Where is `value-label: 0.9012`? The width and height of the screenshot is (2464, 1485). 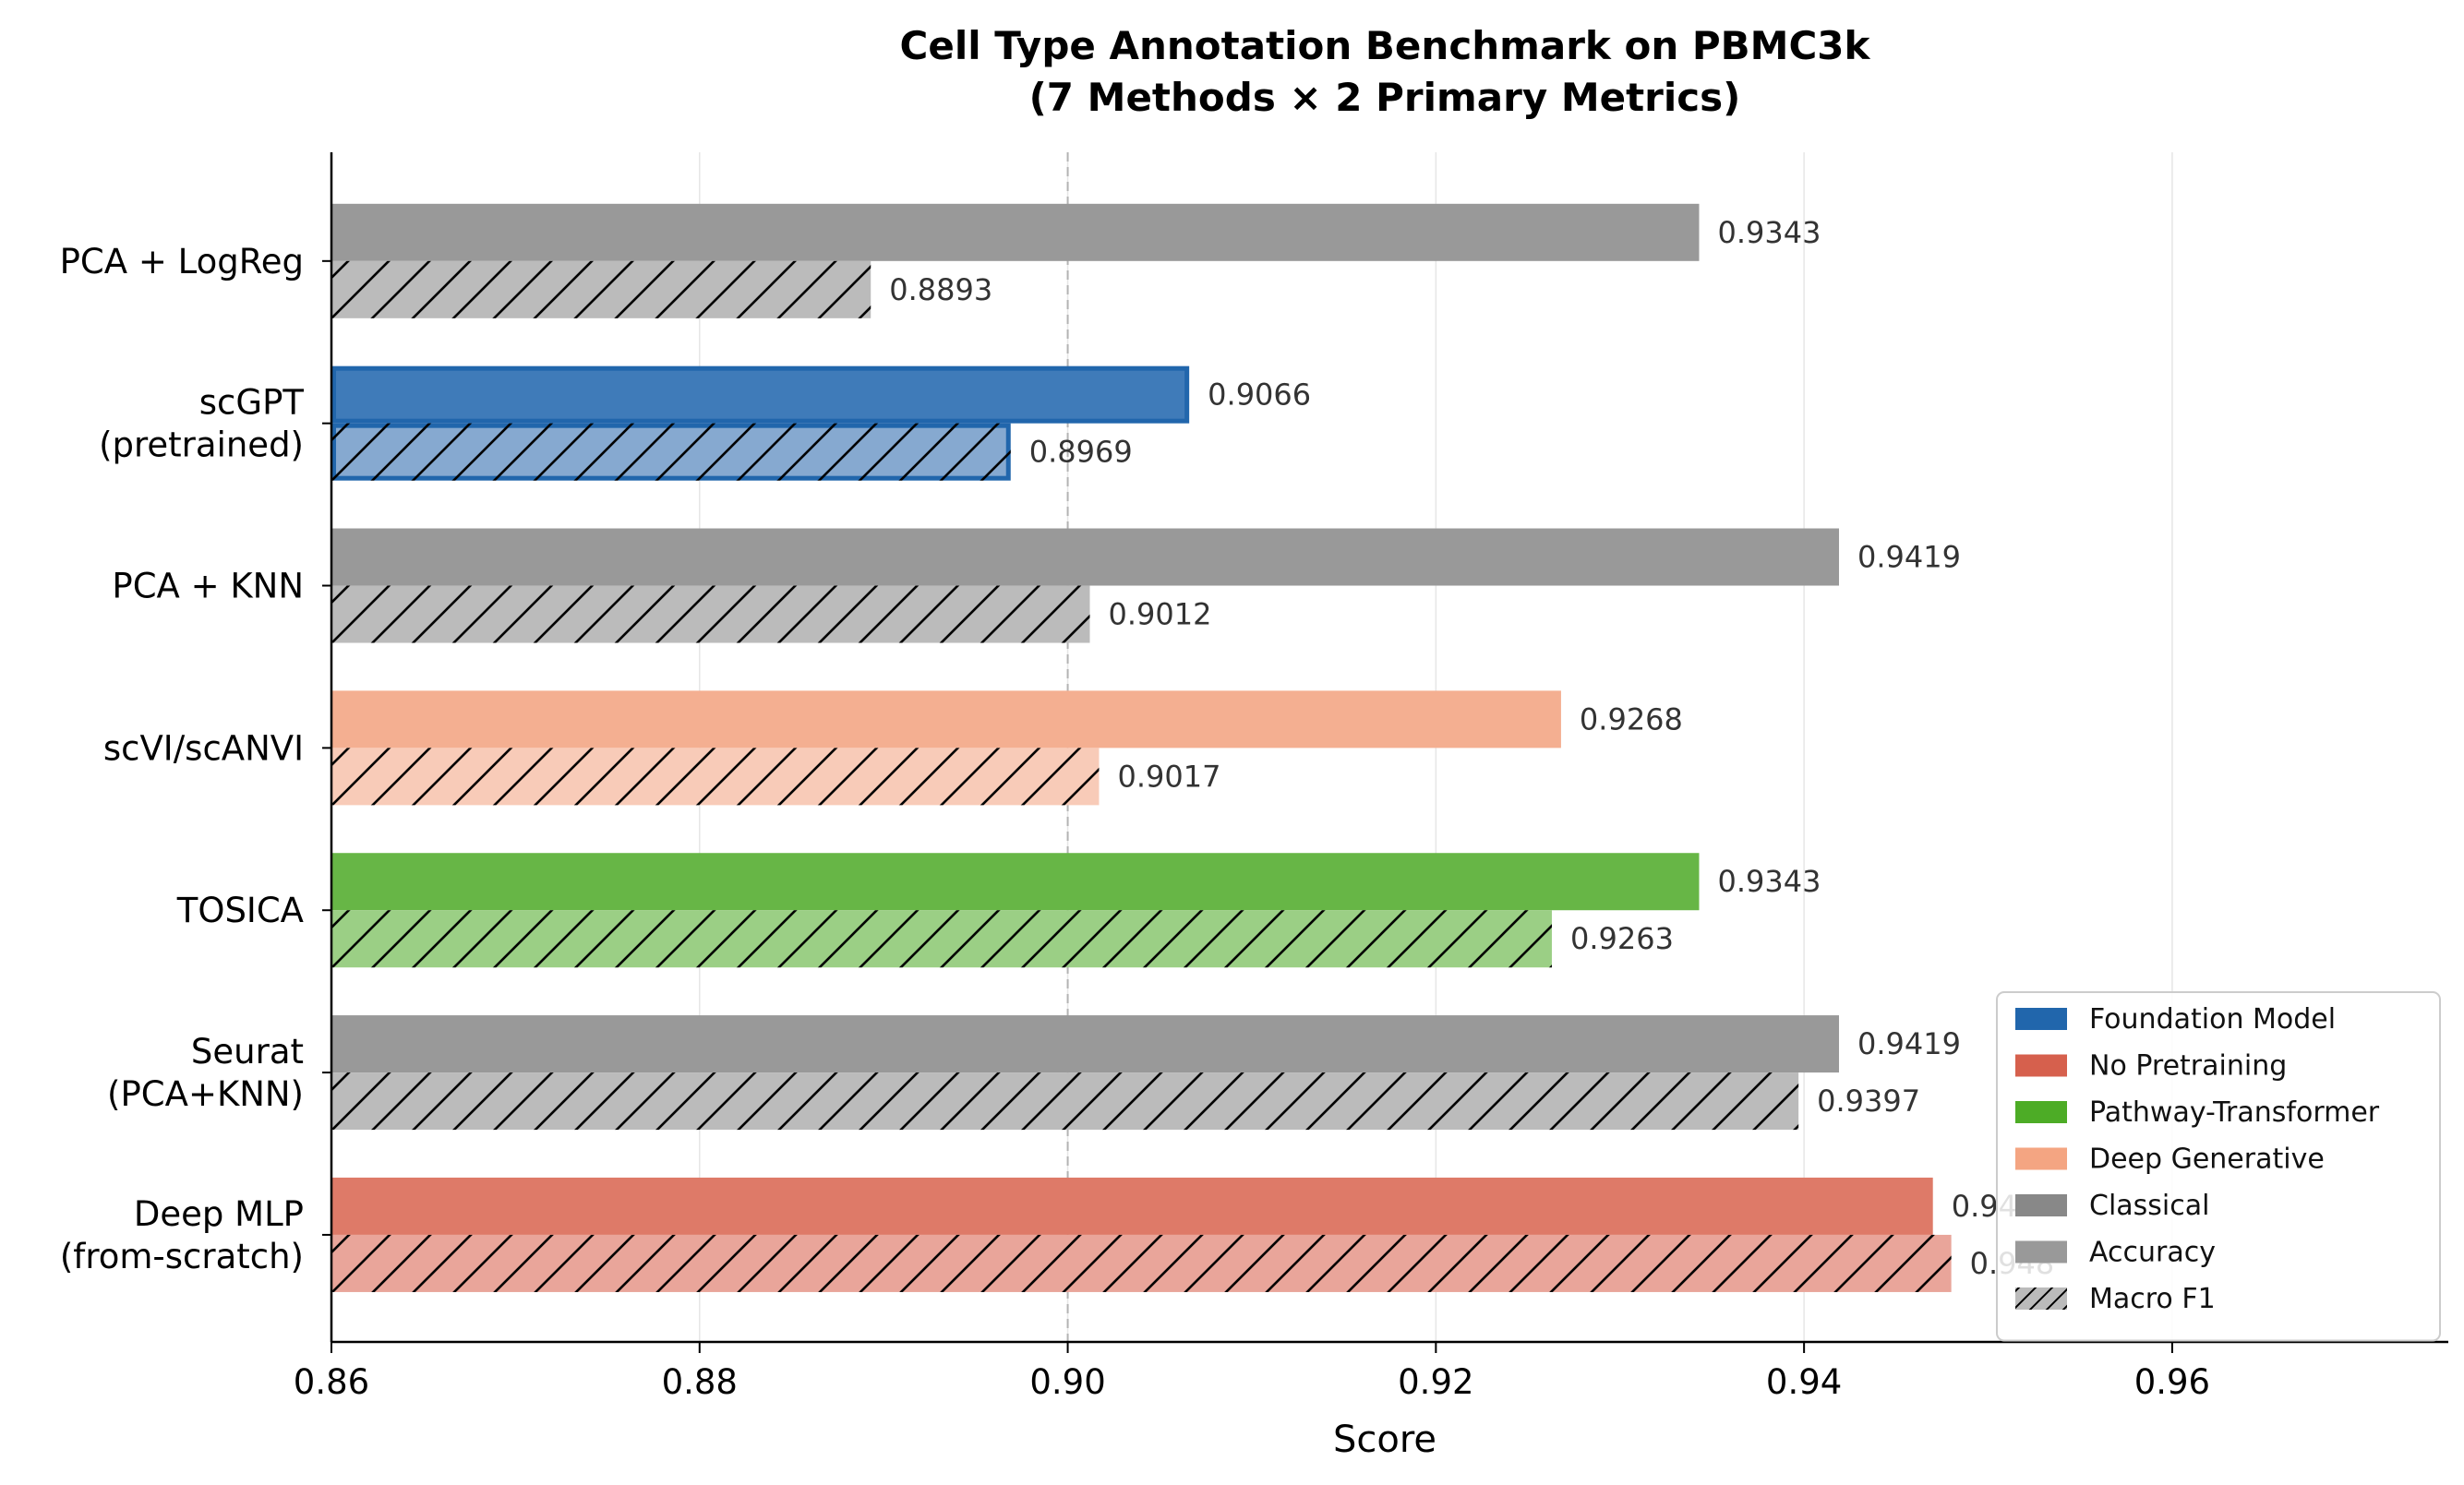 value-label: 0.9012 is located at coordinates (1160, 614).